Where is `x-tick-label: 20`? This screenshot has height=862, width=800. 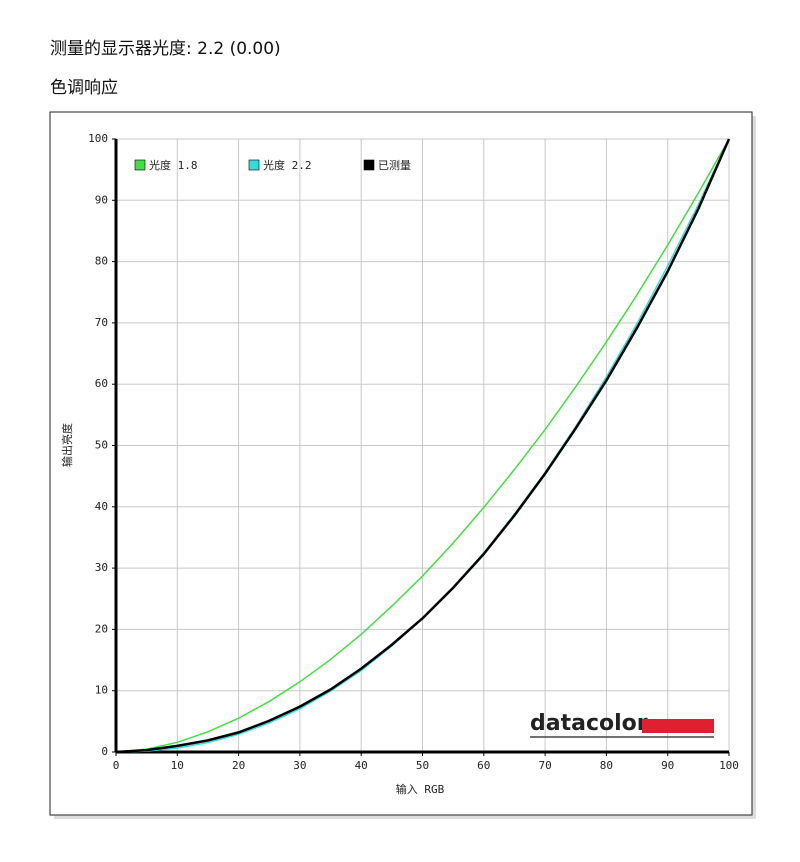
x-tick-label: 20 is located at coordinates (238, 765).